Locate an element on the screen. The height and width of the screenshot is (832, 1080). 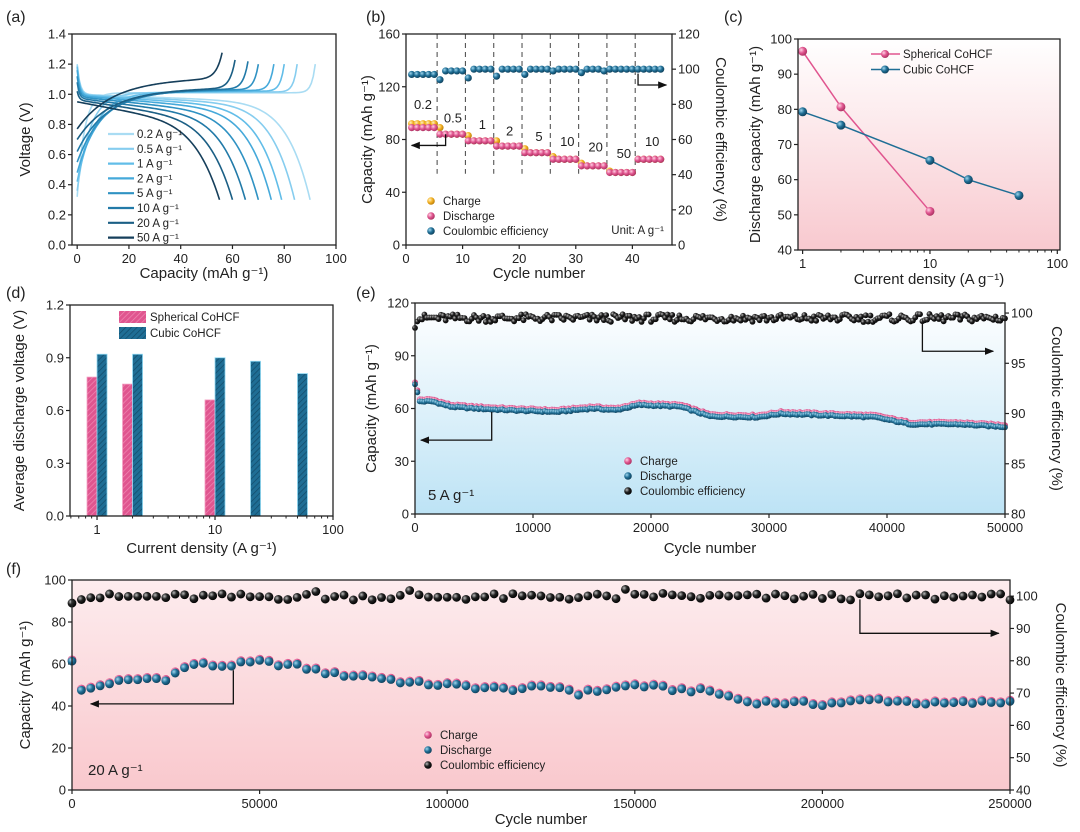
bar is located at coordinates (127, 450).